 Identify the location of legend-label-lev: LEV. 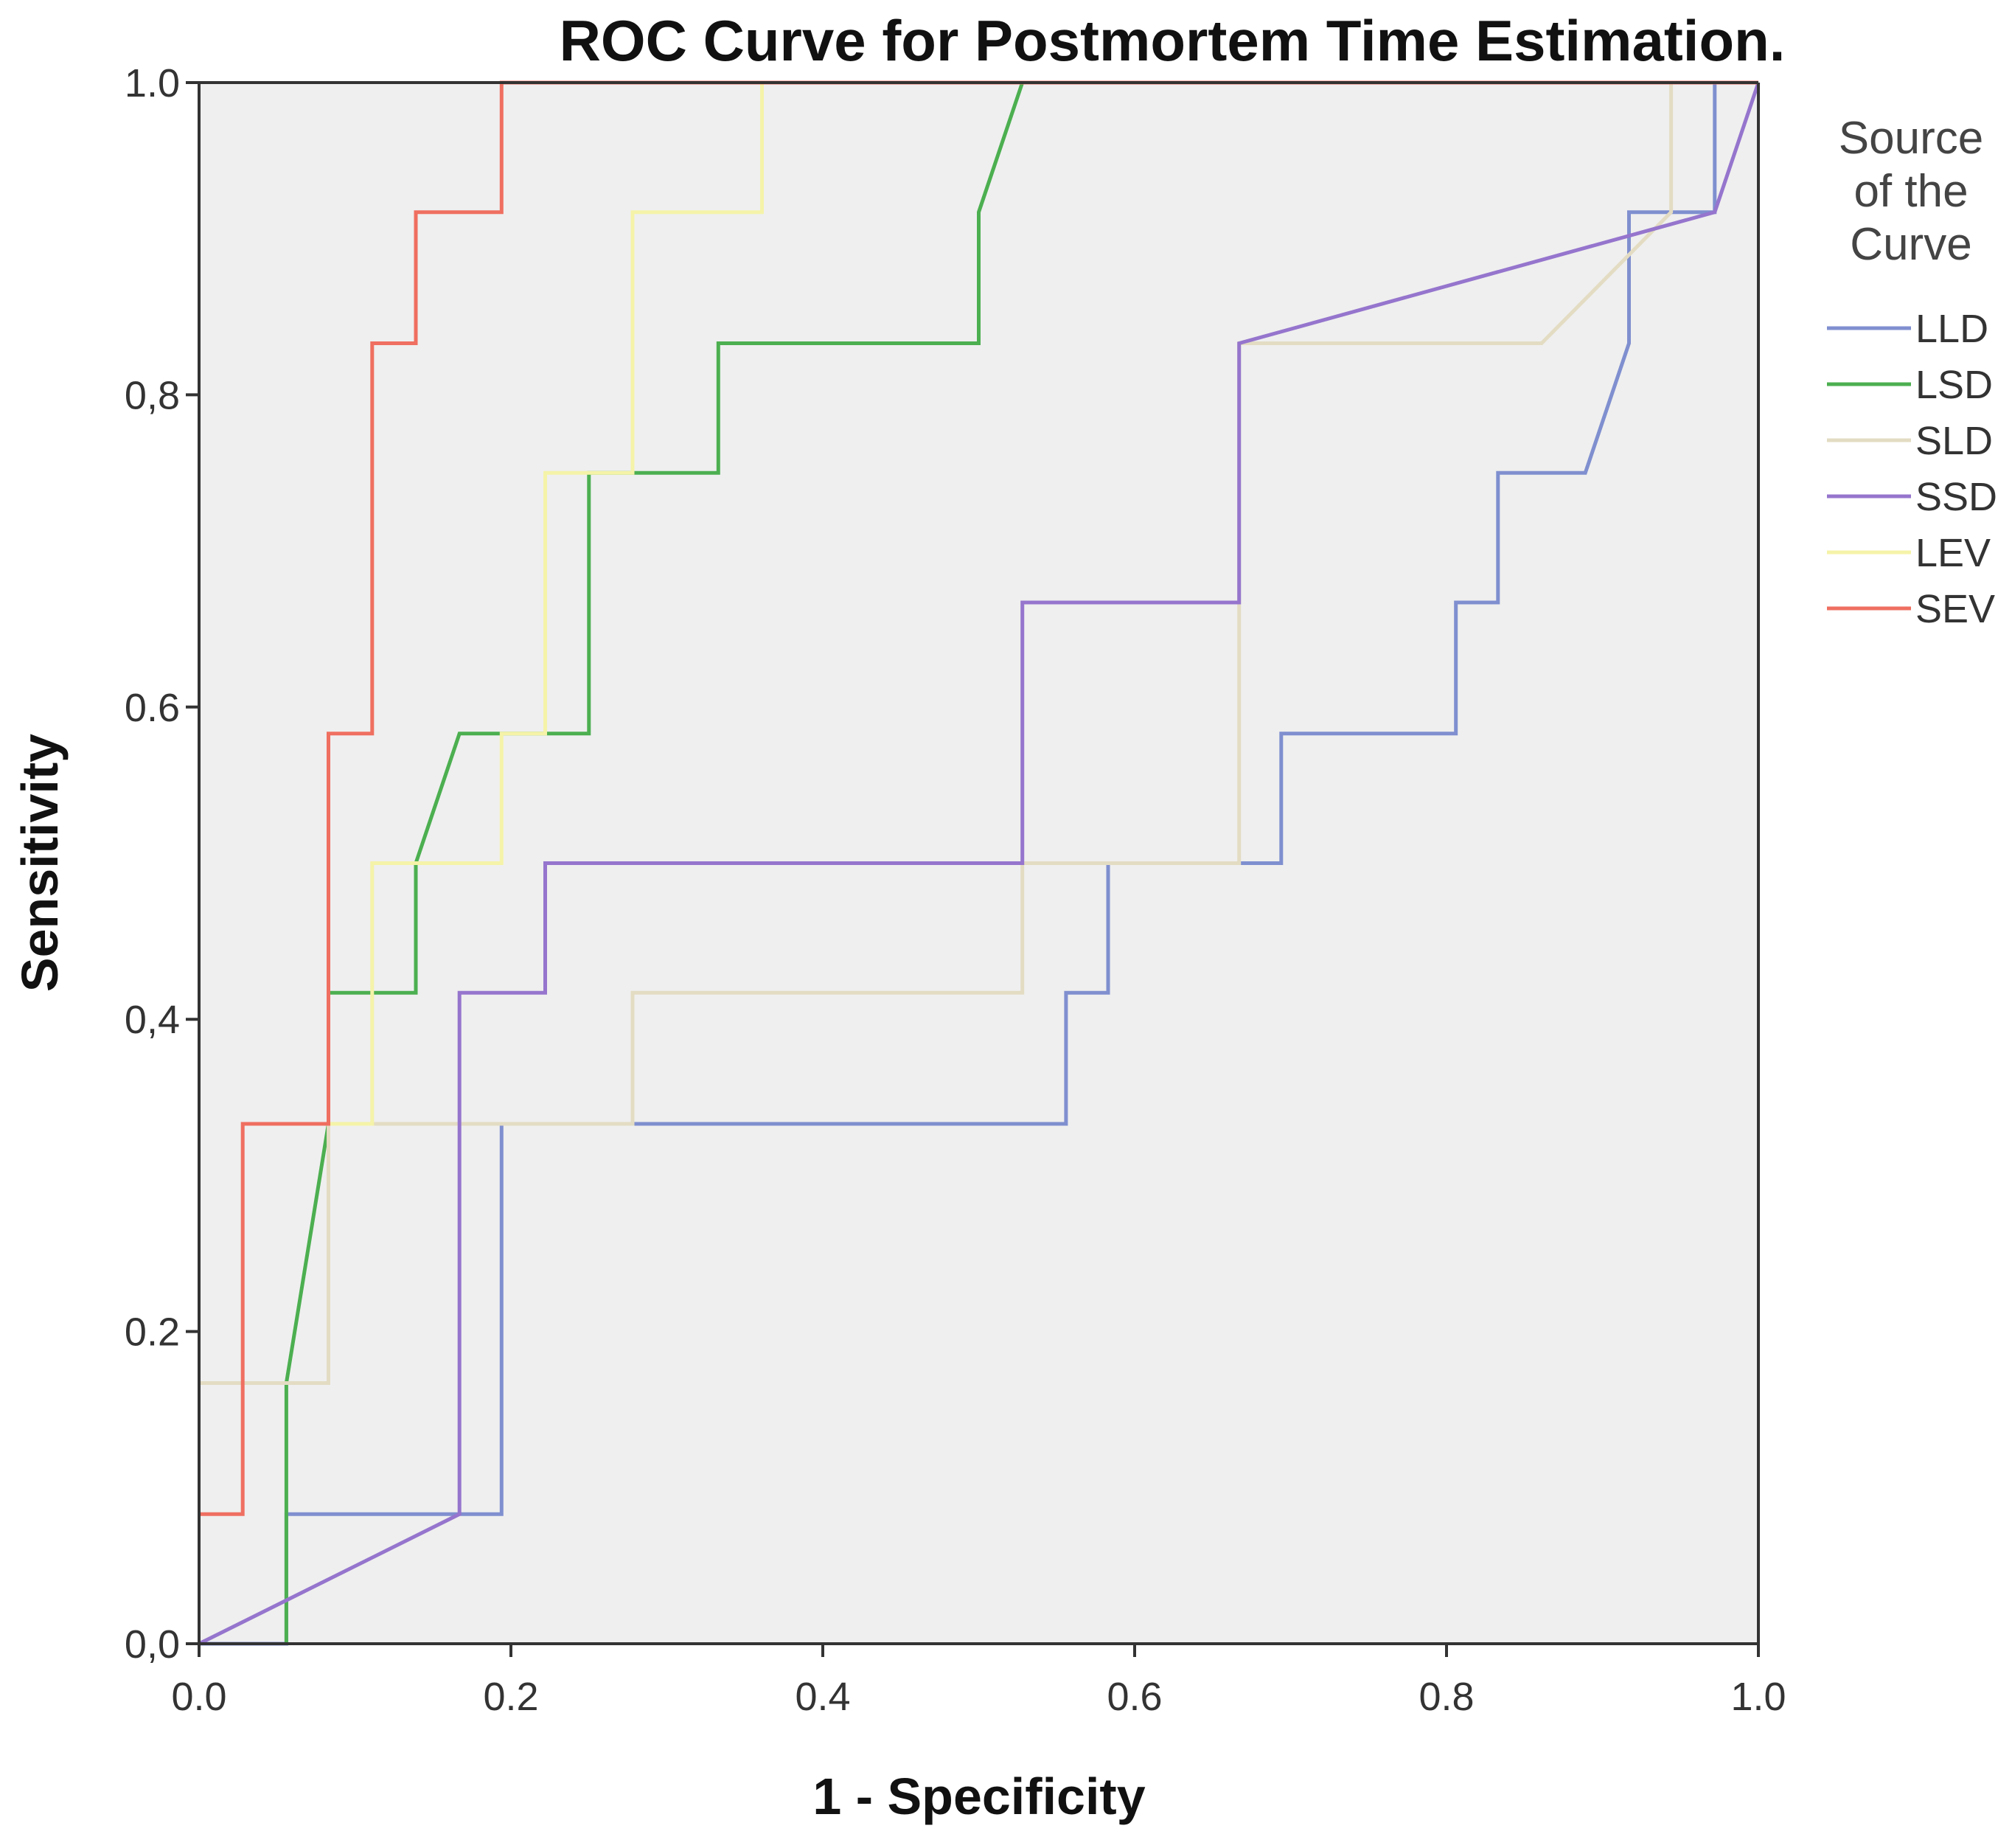
(1953, 553).